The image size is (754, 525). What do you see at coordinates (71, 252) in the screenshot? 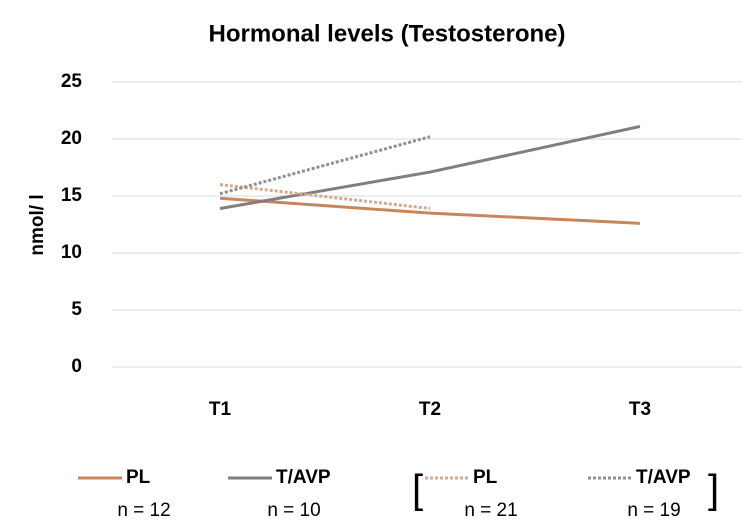
I see `y-tick-label: 10` at bounding box center [71, 252].